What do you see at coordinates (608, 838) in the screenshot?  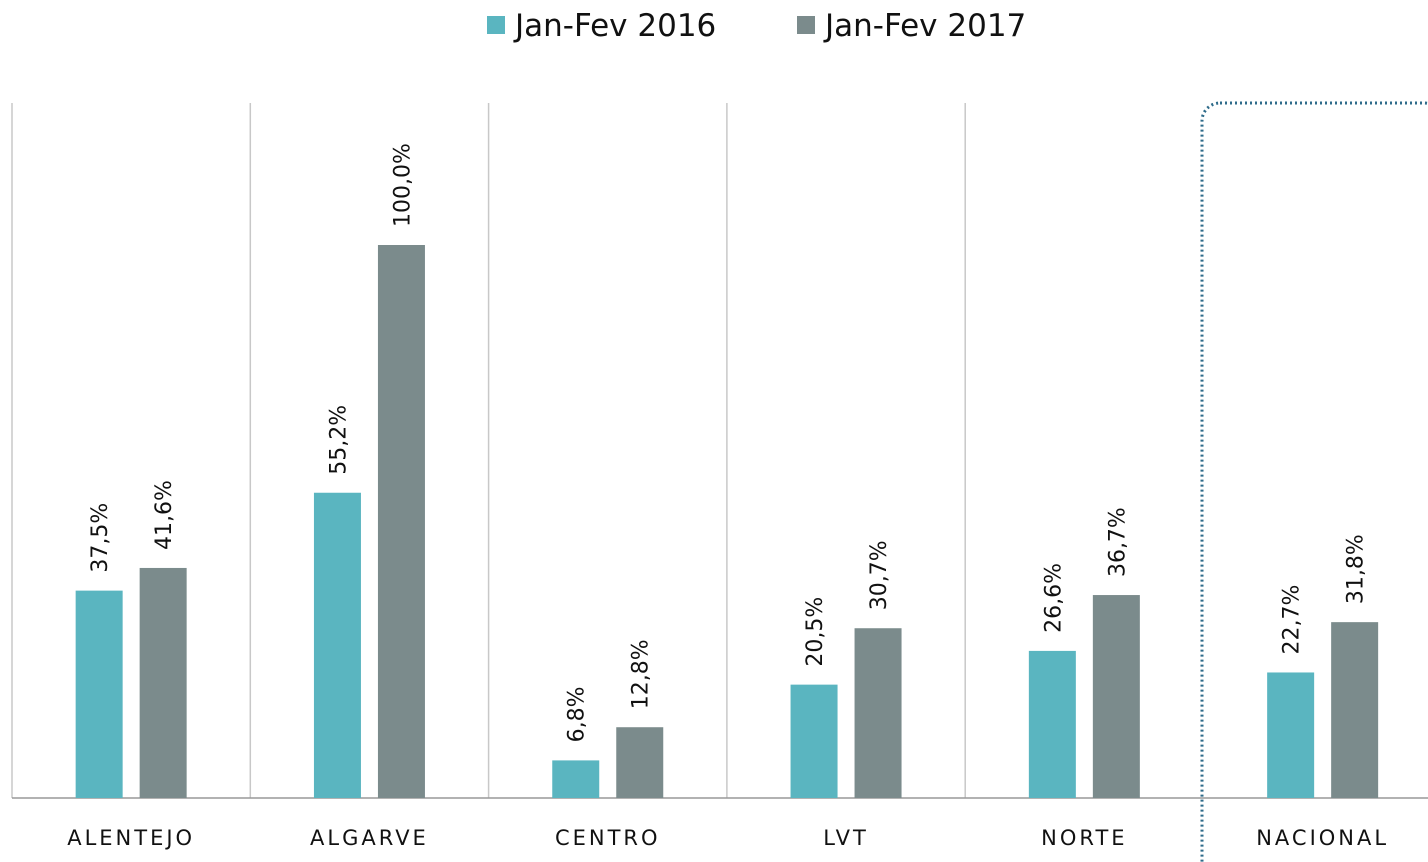 I see `x-tick-label: CENTRO` at bounding box center [608, 838].